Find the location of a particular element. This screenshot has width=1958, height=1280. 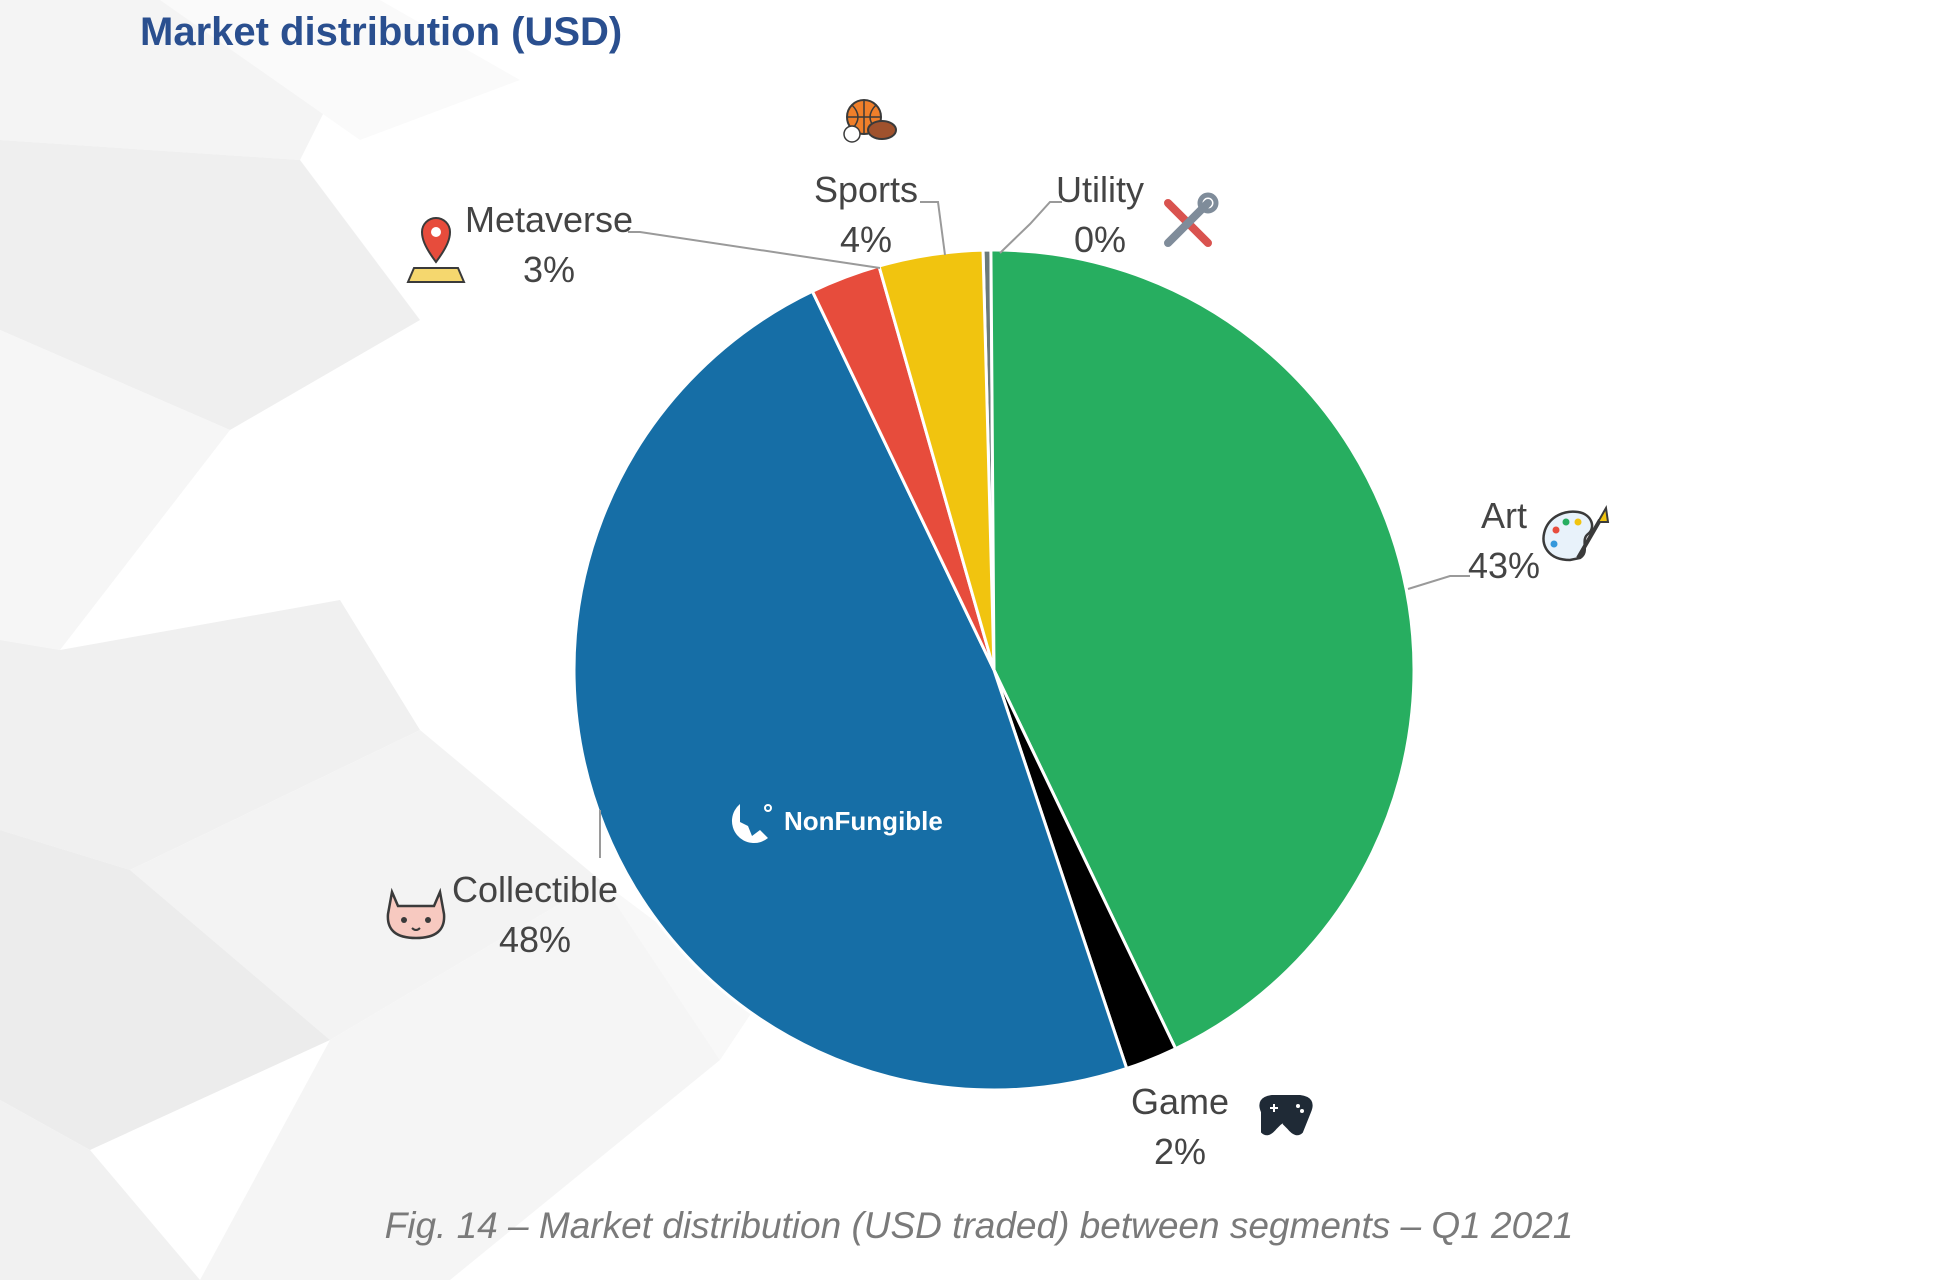

pie-slice-sports is located at coordinates (936, 459).